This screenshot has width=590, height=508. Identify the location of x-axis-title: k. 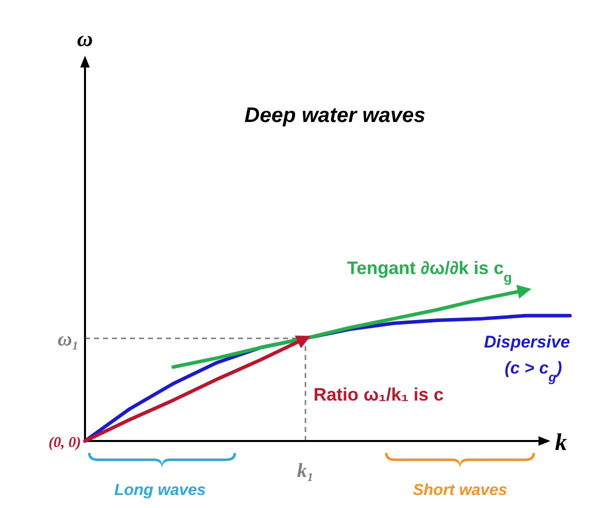
(561, 443).